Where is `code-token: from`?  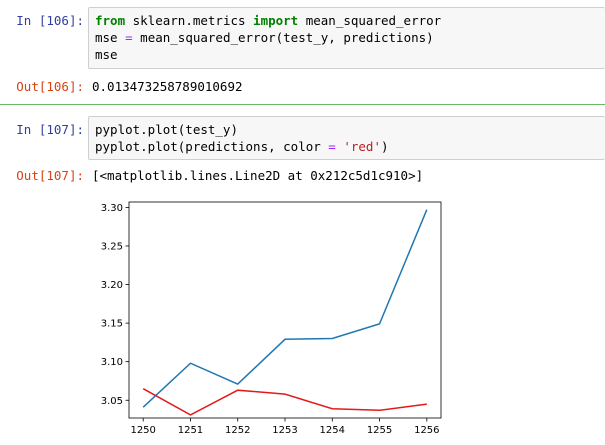 code-token: from is located at coordinates (110, 20).